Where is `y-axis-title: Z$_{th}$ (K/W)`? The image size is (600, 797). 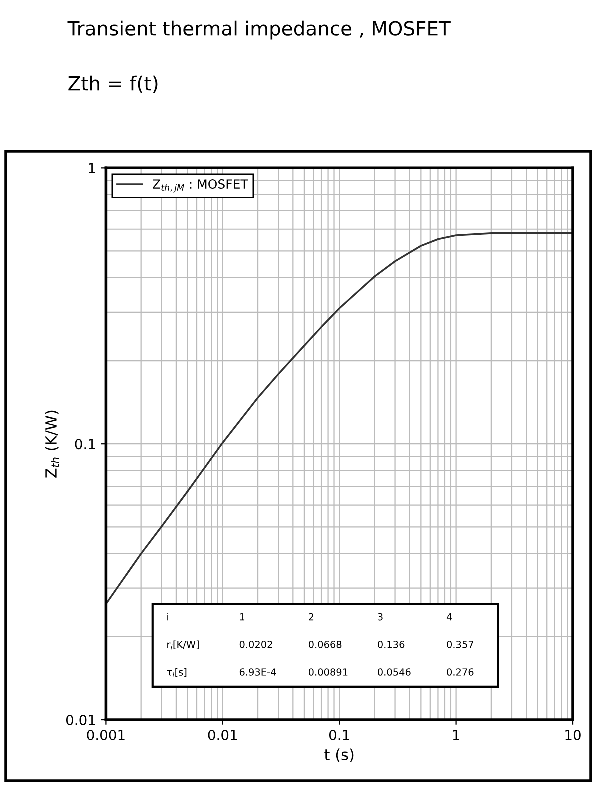 y-axis-title: Z$_{th}$ (K/W) is located at coordinates (52, 444).